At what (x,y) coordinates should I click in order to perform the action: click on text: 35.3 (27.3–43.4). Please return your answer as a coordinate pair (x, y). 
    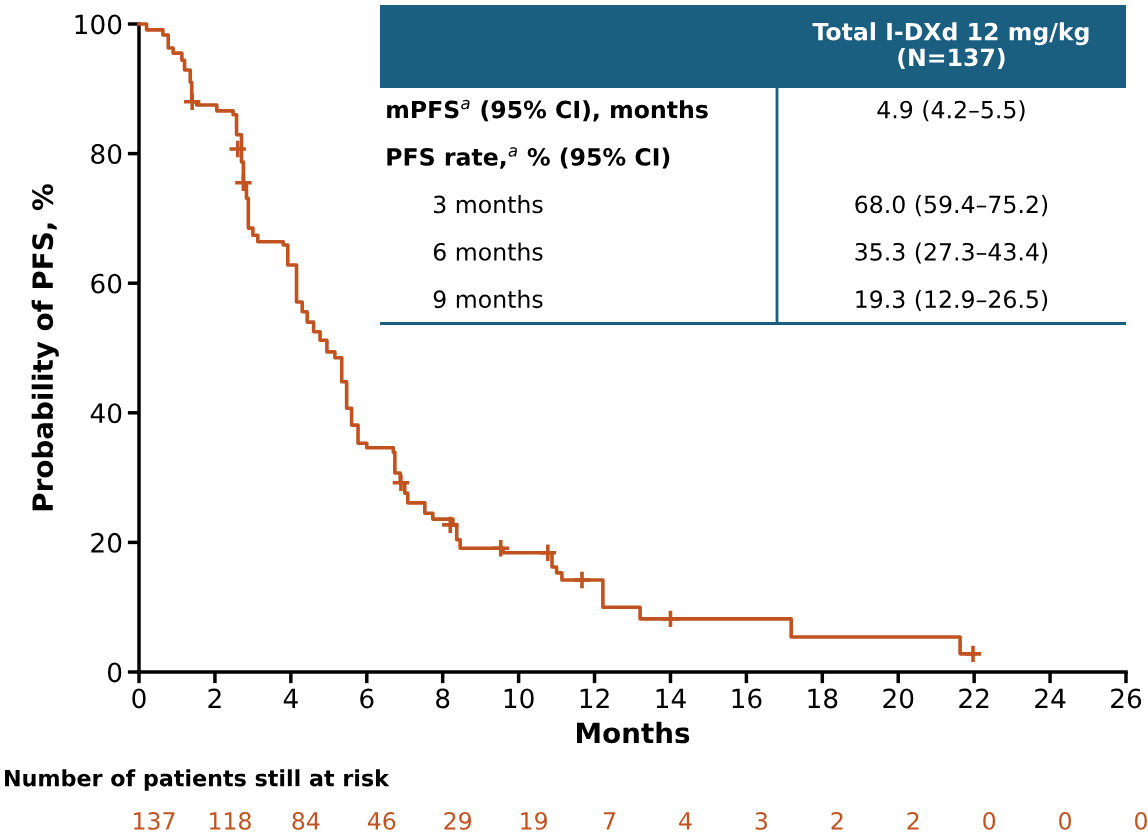
    Looking at the image, I should click on (951, 253).